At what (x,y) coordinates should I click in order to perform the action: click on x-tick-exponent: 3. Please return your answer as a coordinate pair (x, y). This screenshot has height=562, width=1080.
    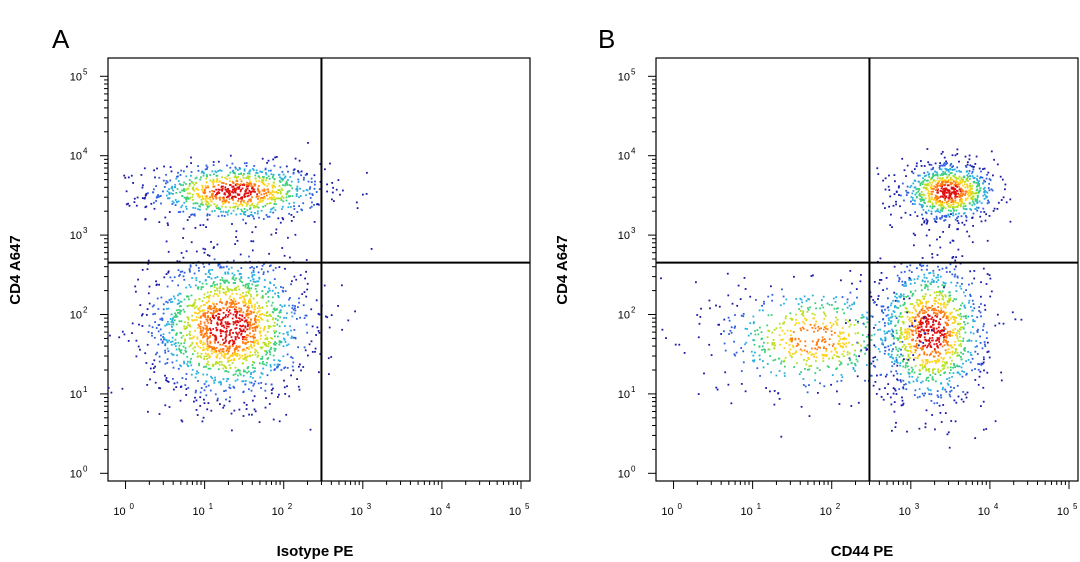
    Looking at the image, I should click on (369, 506).